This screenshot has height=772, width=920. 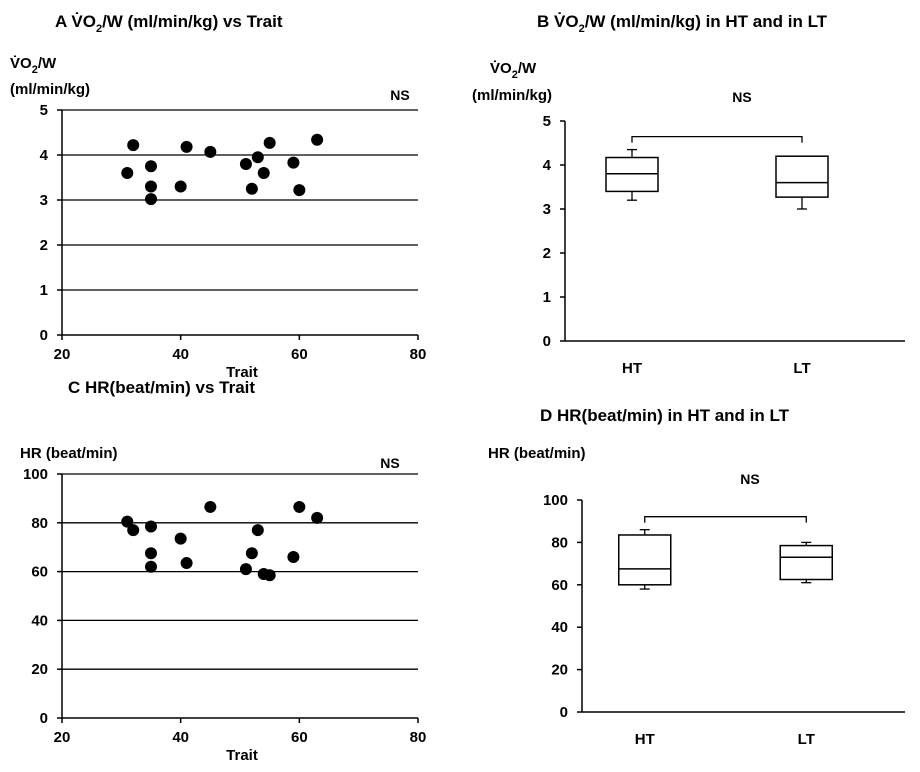 I want to click on panel-title: D HR(beat/min) in HT and in LT, so click(x=665, y=415).